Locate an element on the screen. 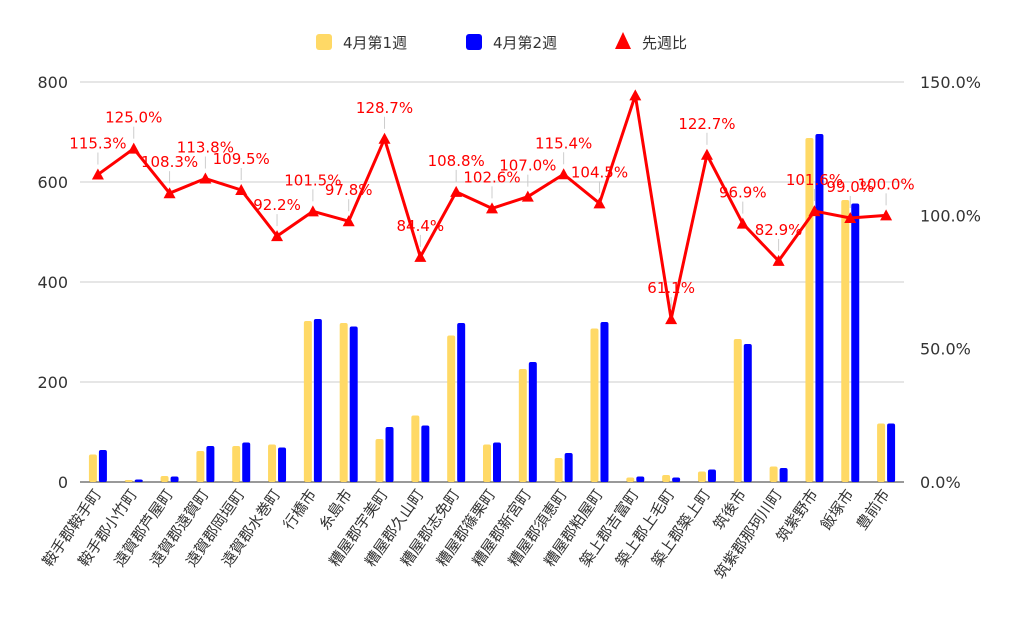 The image size is (1024, 633). y-left-tick-label: 600 is located at coordinates (52, 182).